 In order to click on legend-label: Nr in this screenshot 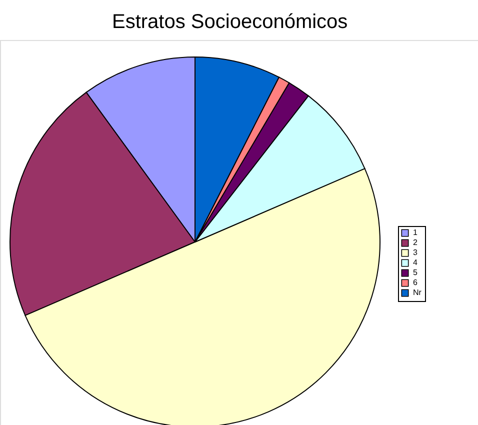, I will do `click(417, 292)`.